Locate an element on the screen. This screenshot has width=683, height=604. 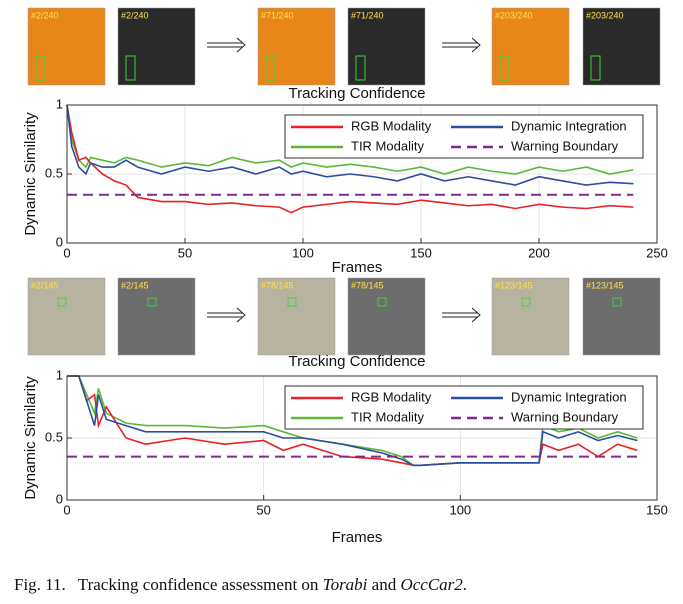
caption-text: and is located at coordinates (383, 584).